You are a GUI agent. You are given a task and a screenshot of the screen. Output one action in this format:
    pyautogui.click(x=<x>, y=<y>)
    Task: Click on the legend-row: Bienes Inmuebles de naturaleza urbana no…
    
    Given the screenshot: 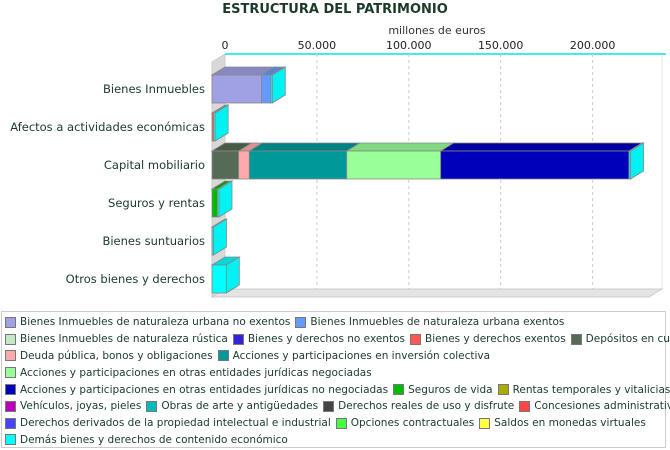 What is the action you would take?
    pyautogui.click(x=333, y=322)
    